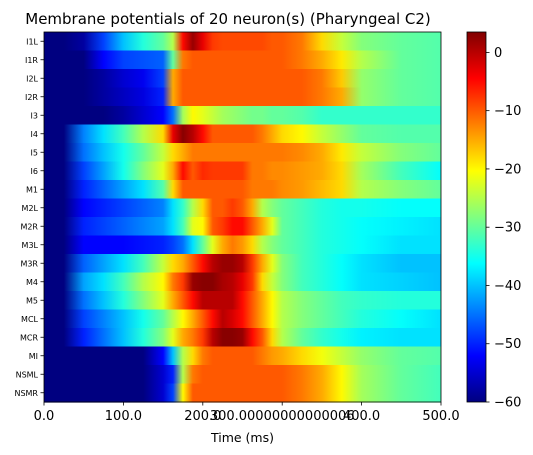 This screenshot has height=455, width=533. What do you see at coordinates (242, 79) in the screenshot?
I see `heatmap-row-i2l` at bounding box center [242, 79].